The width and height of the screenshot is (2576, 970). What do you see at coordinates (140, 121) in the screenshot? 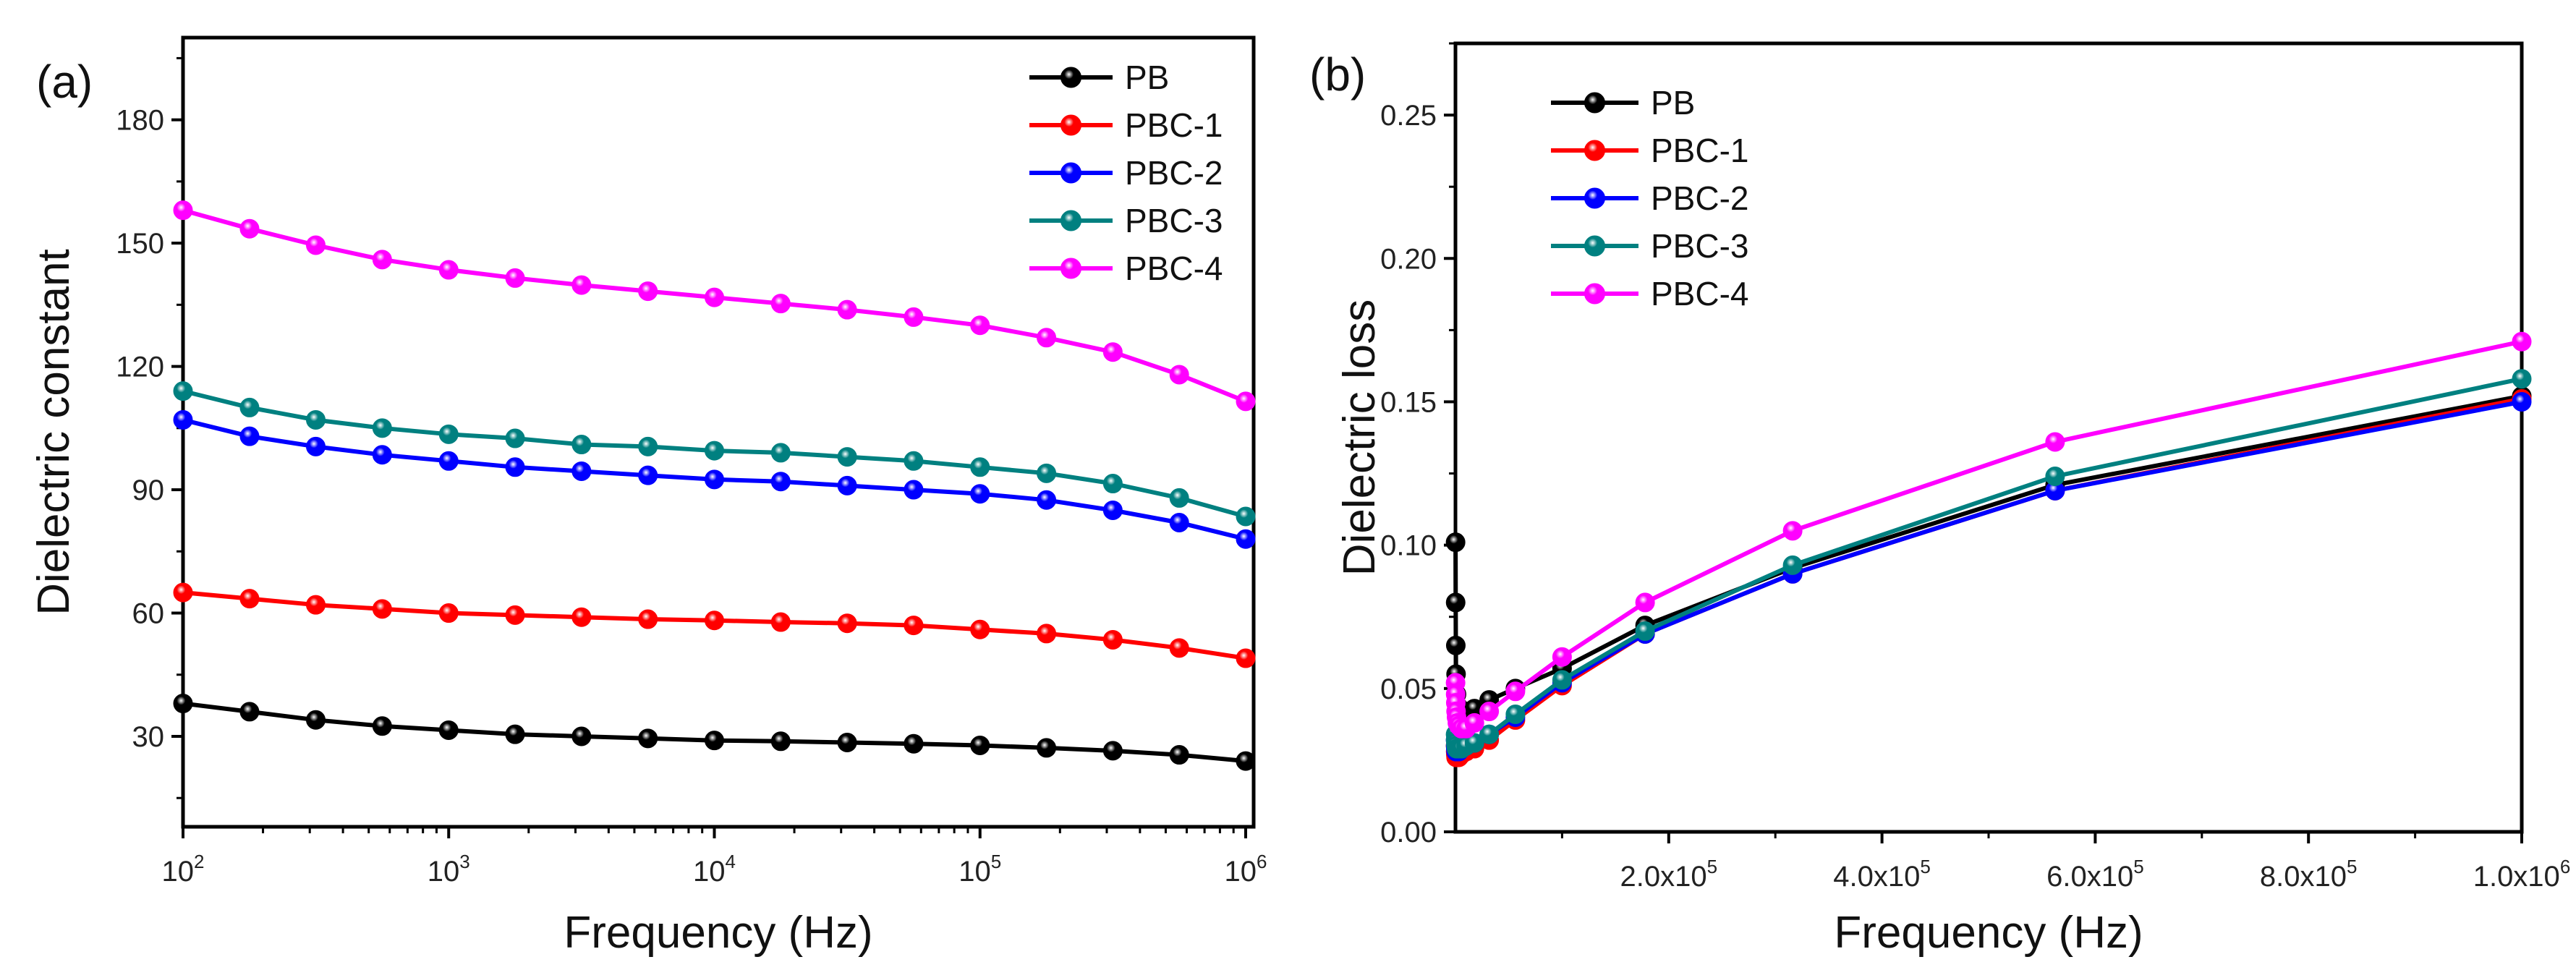
I see `y-tick-label: 180` at bounding box center [140, 121].